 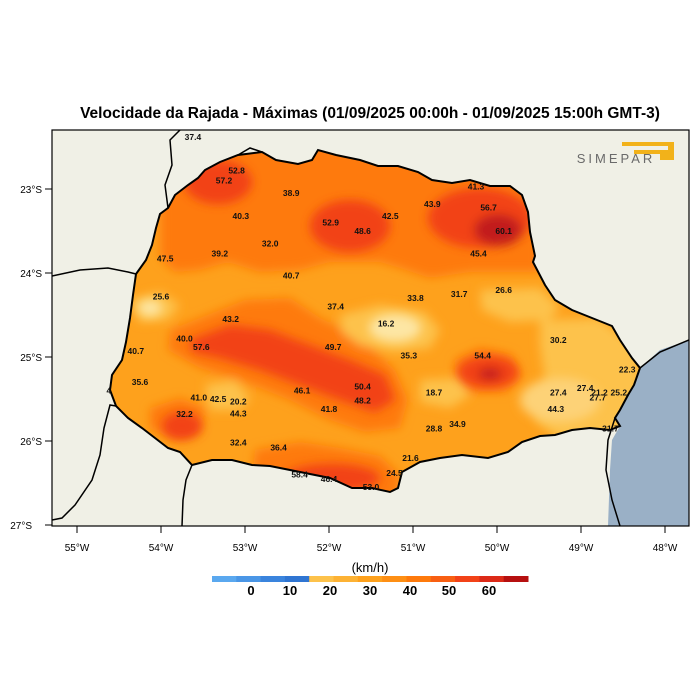 I want to click on lat-ticks: 23°S 24°S 25°S 26°S 27°S, so click(x=31, y=358).